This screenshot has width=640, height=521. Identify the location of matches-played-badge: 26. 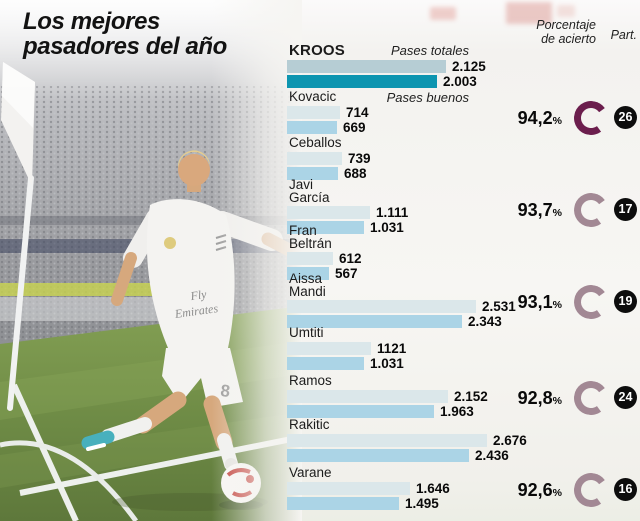
(625, 117).